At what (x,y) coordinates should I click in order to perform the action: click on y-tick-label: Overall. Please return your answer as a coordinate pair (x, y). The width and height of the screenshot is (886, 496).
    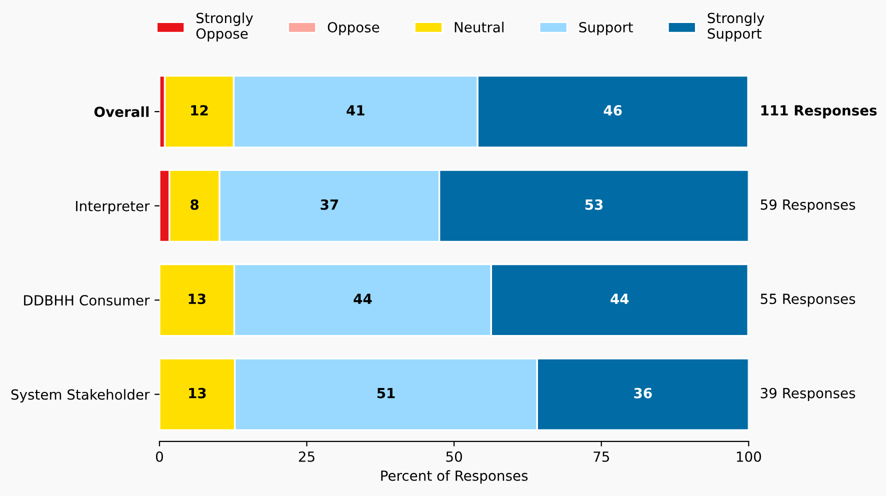
    Looking at the image, I should click on (121, 112).